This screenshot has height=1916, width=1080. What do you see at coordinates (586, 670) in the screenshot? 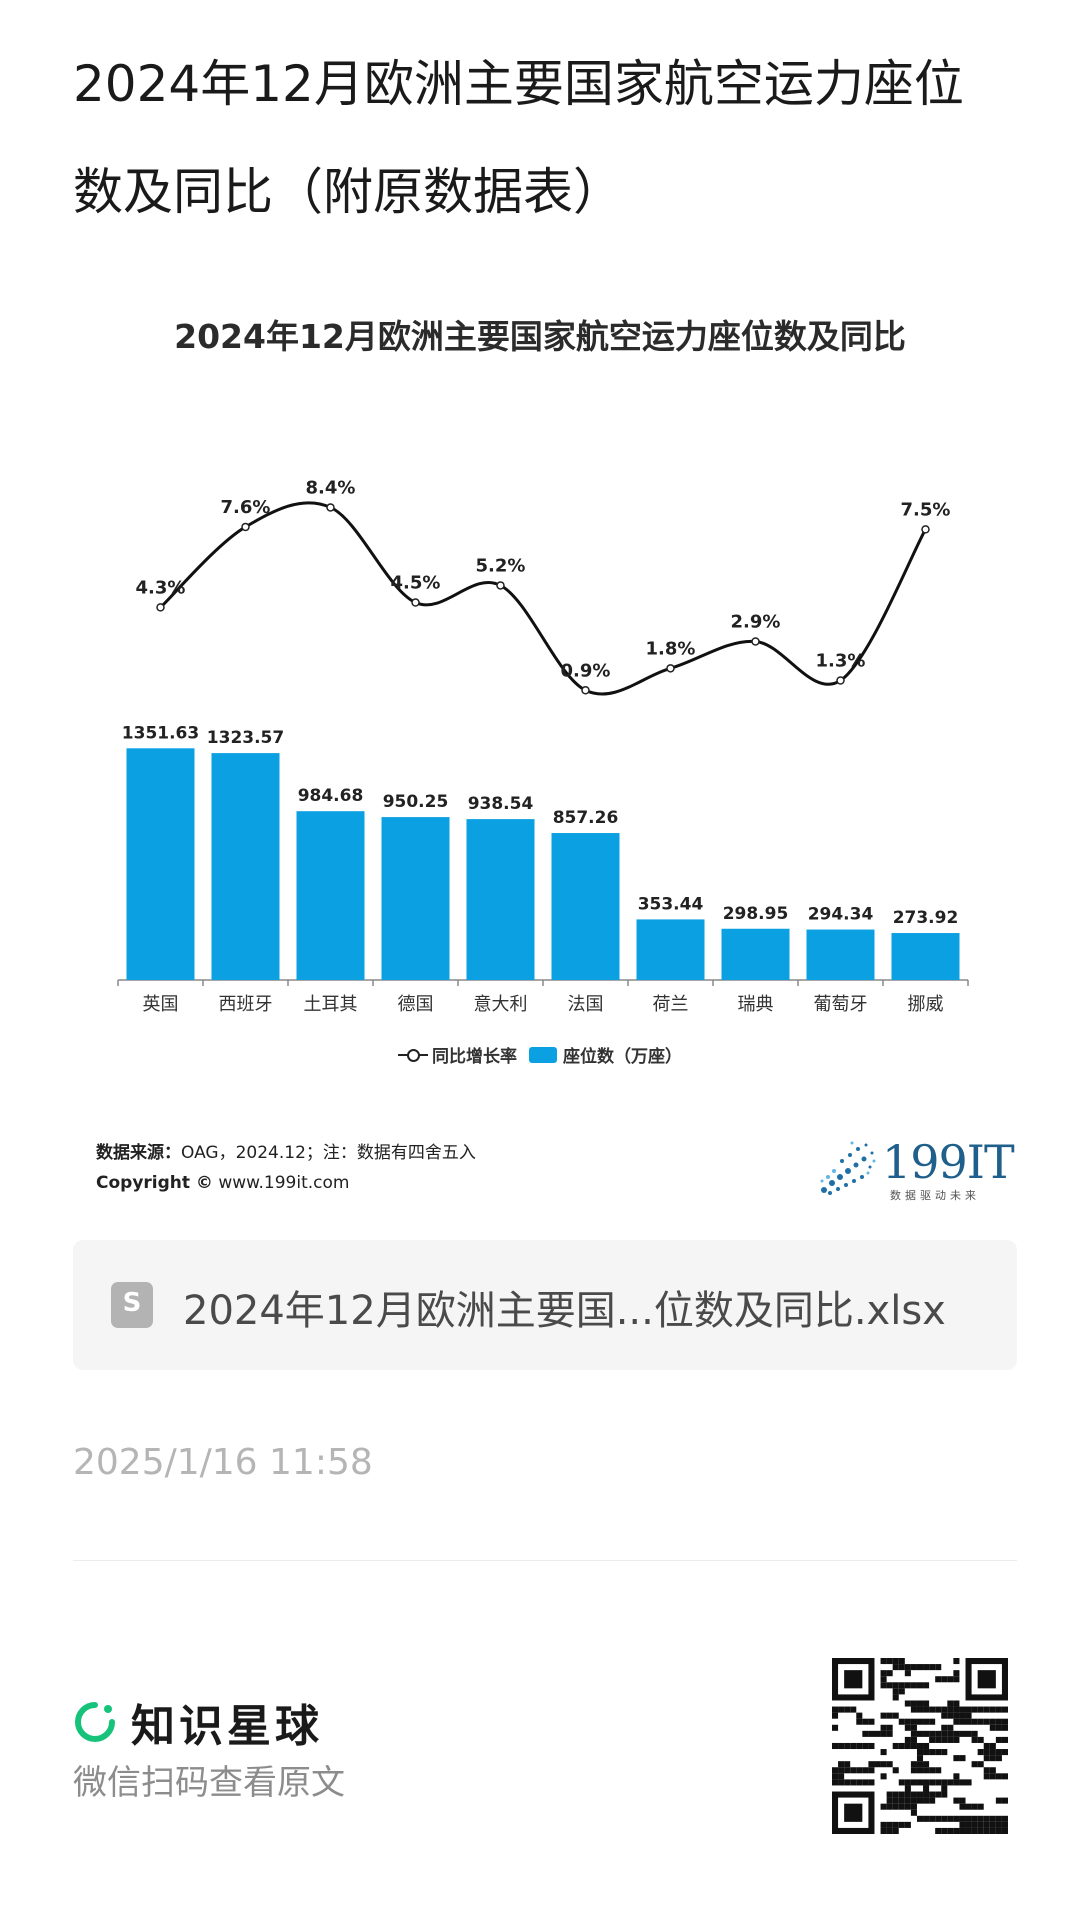
I see `growth-data-label: 0.9%` at bounding box center [586, 670].